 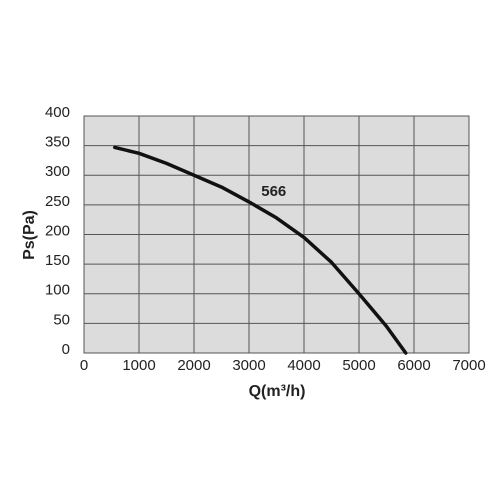 I want to click on y-tick-label: 400, so click(x=57, y=112).